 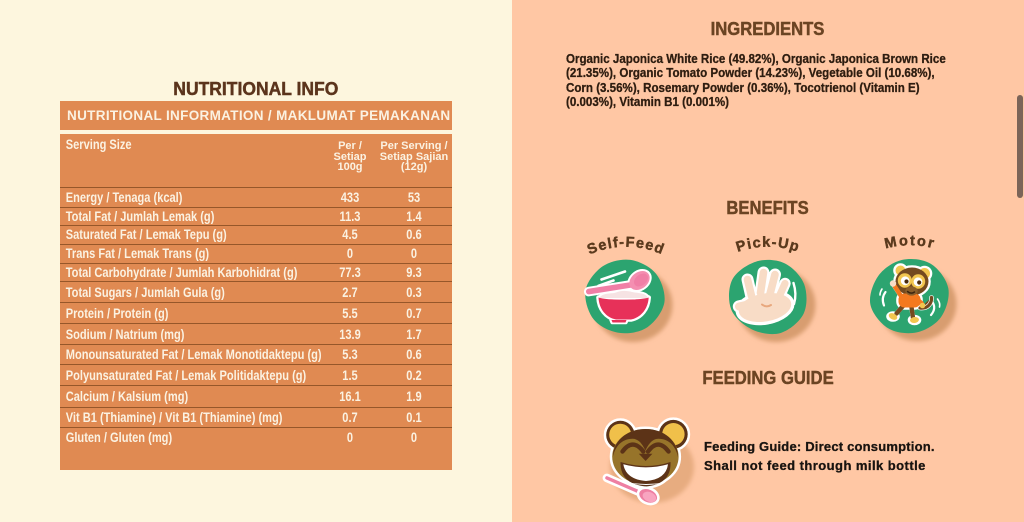 What do you see at coordinates (626, 247) in the screenshot?
I see `svg-text: Self-Feed` at bounding box center [626, 247].